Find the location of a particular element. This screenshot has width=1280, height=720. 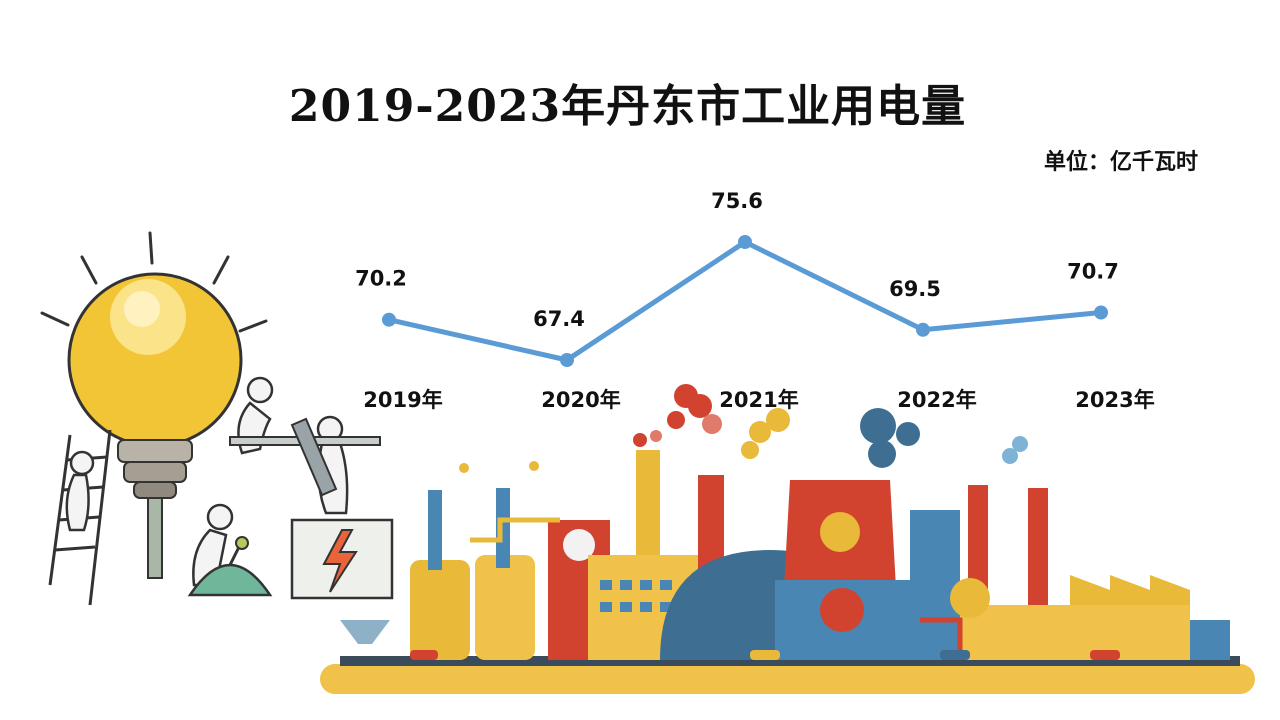

x-tick-label: 2023年 is located at coordinates (1114, 400).